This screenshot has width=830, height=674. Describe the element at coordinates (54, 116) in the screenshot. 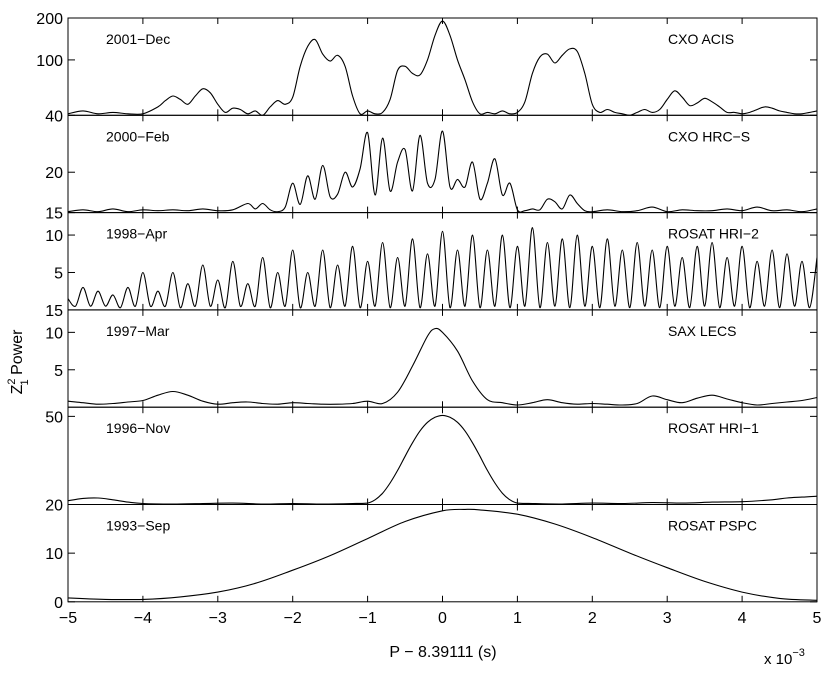

I see `y-tick-label: 40` at that location.